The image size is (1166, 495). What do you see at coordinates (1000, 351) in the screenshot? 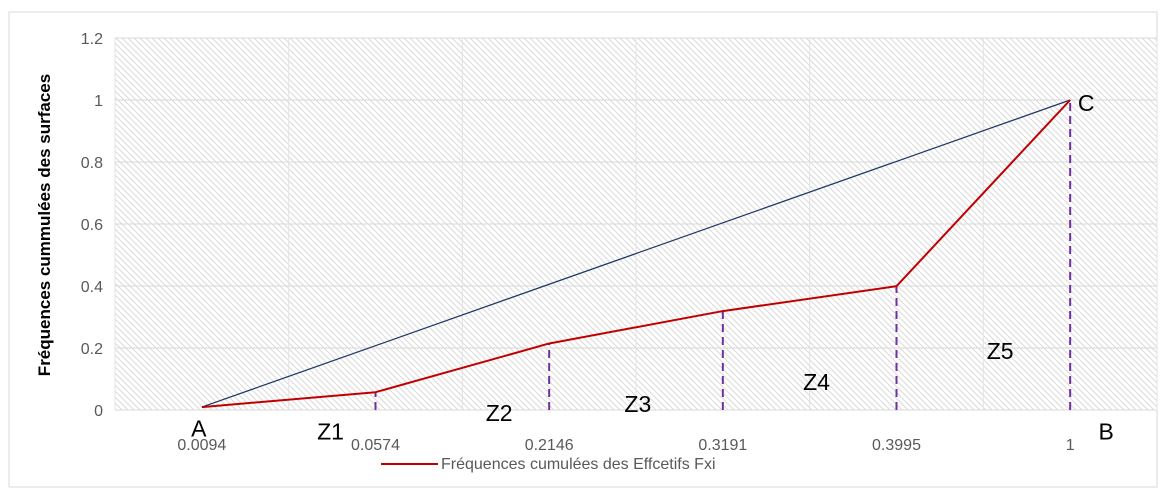
I see `annotation-z5: Z5` at bounding box center [1000, 351].